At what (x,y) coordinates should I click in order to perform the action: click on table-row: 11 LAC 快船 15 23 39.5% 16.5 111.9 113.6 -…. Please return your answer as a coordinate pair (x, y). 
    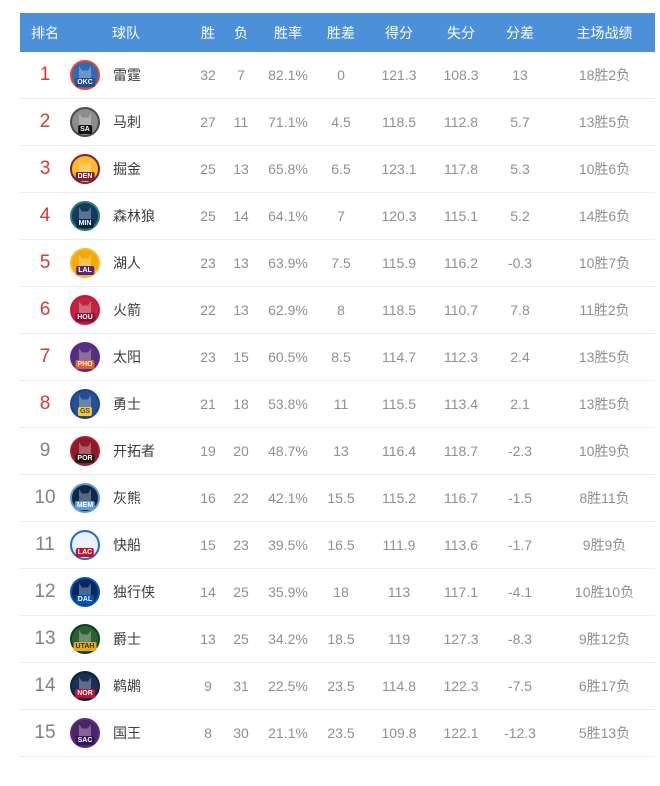
    Looking at the image, I should click on (337, 545).